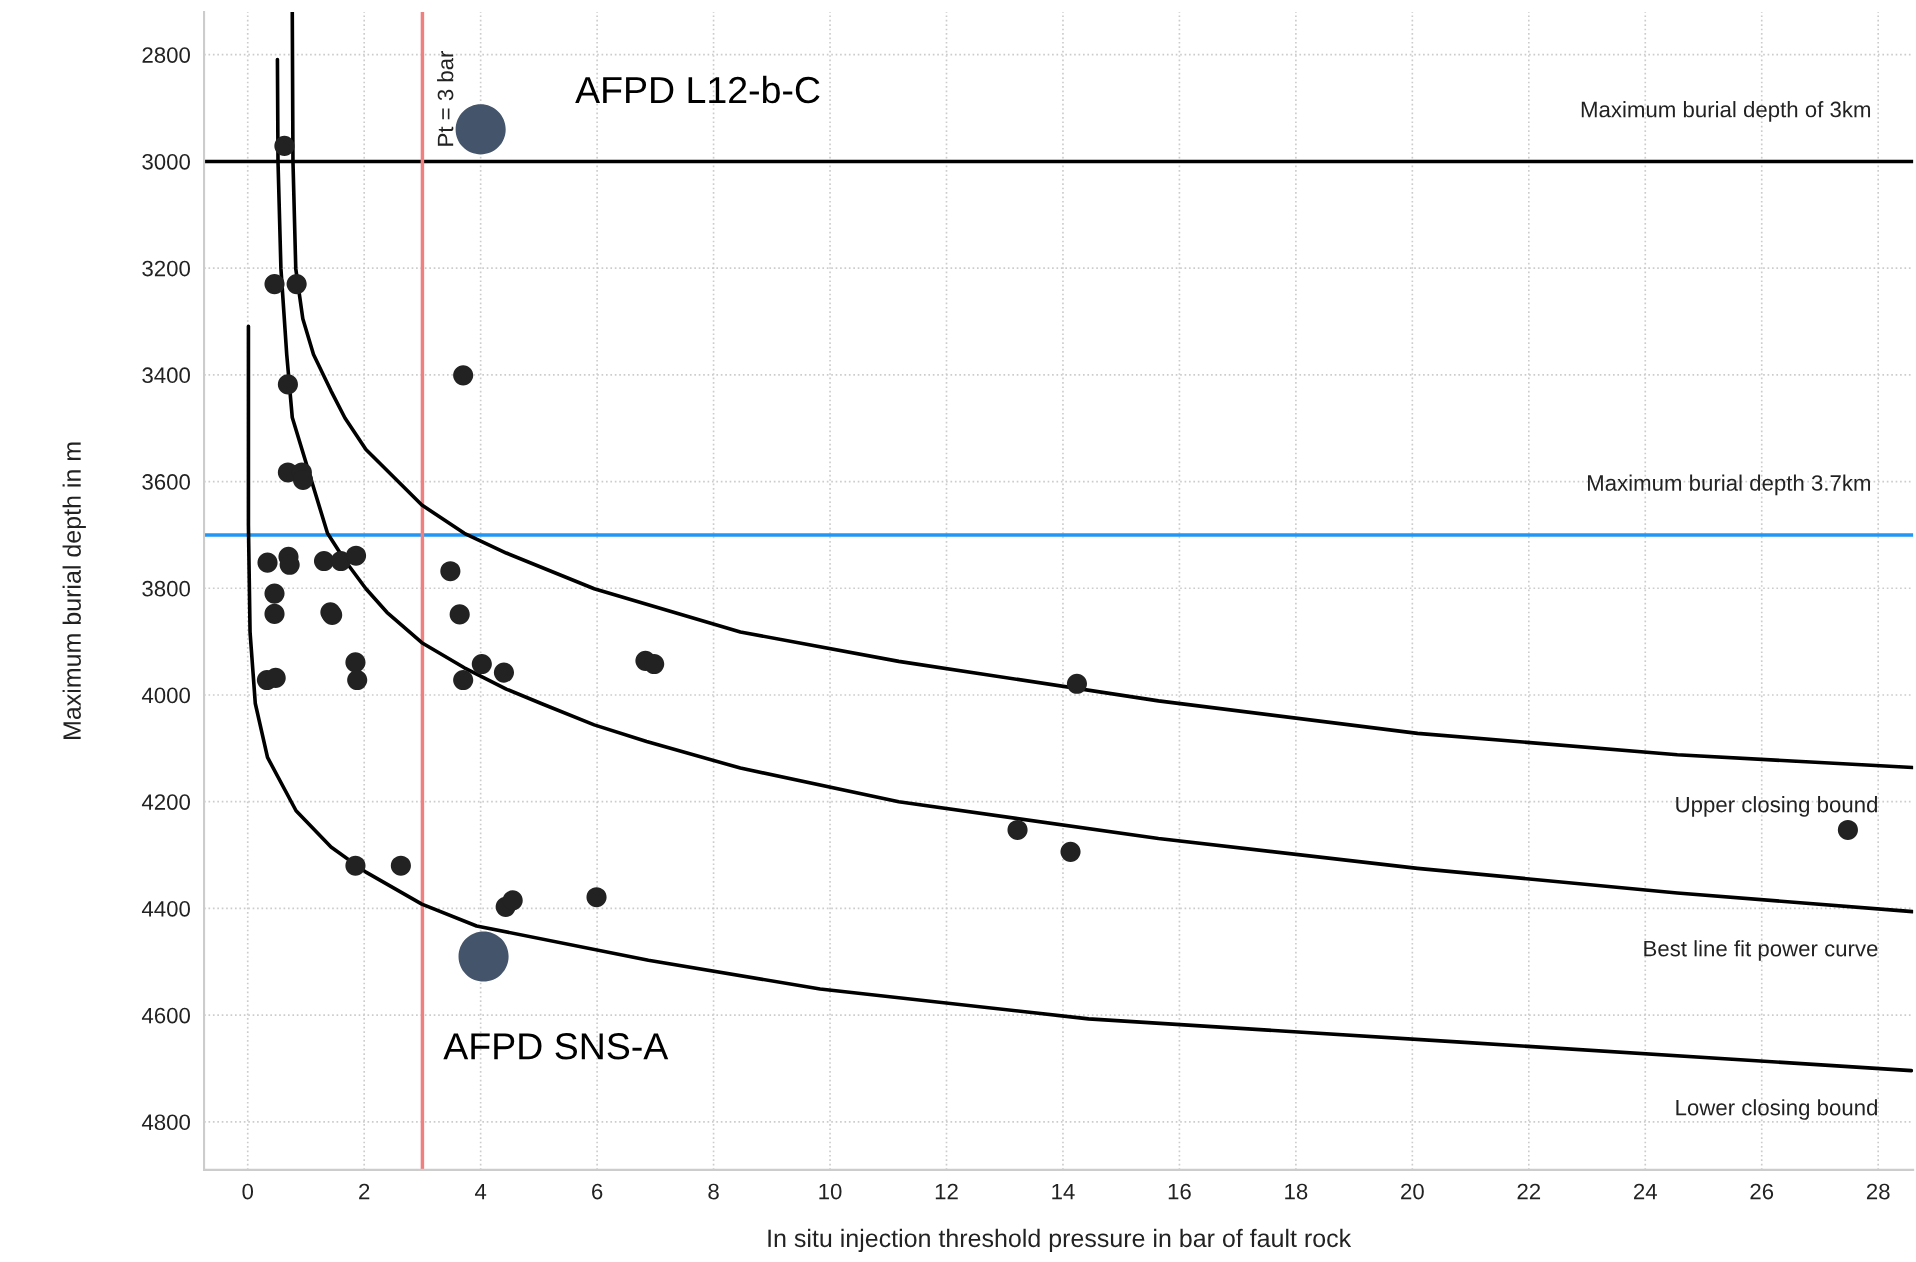 This screenshot has width=1916, height=1262. What do you see at coordinates (1726, 111) in the screenshot?
I see `ref-line-label: Maximum burial depth of 3km` at bounding box center [1726, 111].